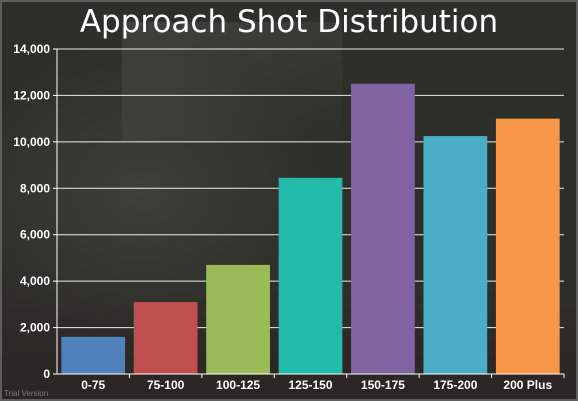 The image size is (578, 401). Describe the element at coordinates (289, 22) in the screenshot. I see `chart-title: Approach Shot Distribution` at that location.